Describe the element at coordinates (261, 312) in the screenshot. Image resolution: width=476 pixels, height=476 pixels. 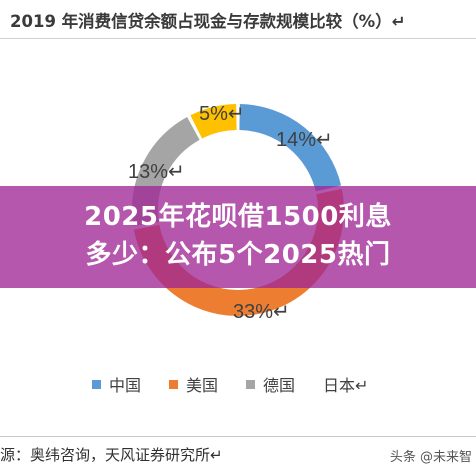
I see `slice-label-usa: 33%↵` at that location.